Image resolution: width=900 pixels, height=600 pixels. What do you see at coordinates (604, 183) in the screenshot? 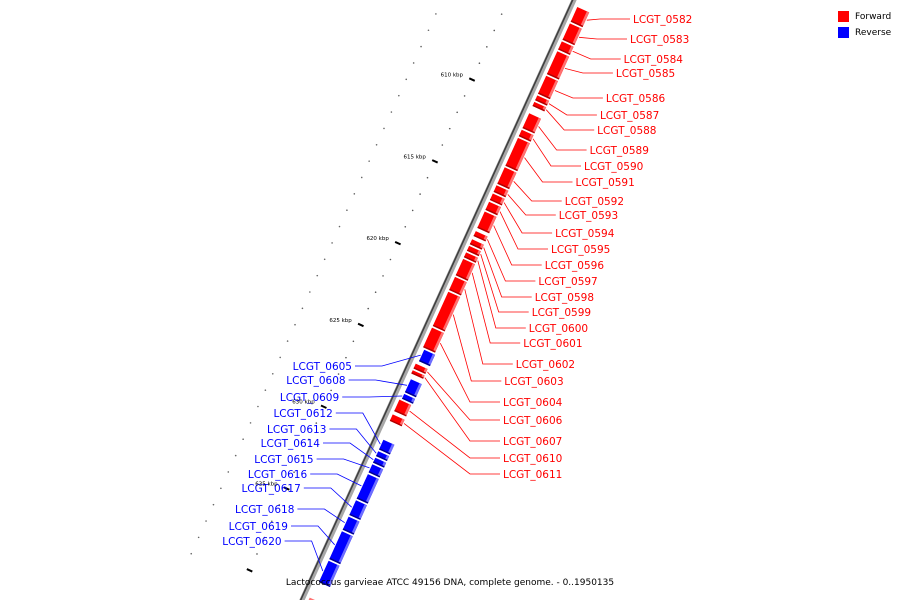
I see `gene-label: LCGT_0591` at bounding box center [604, 183].